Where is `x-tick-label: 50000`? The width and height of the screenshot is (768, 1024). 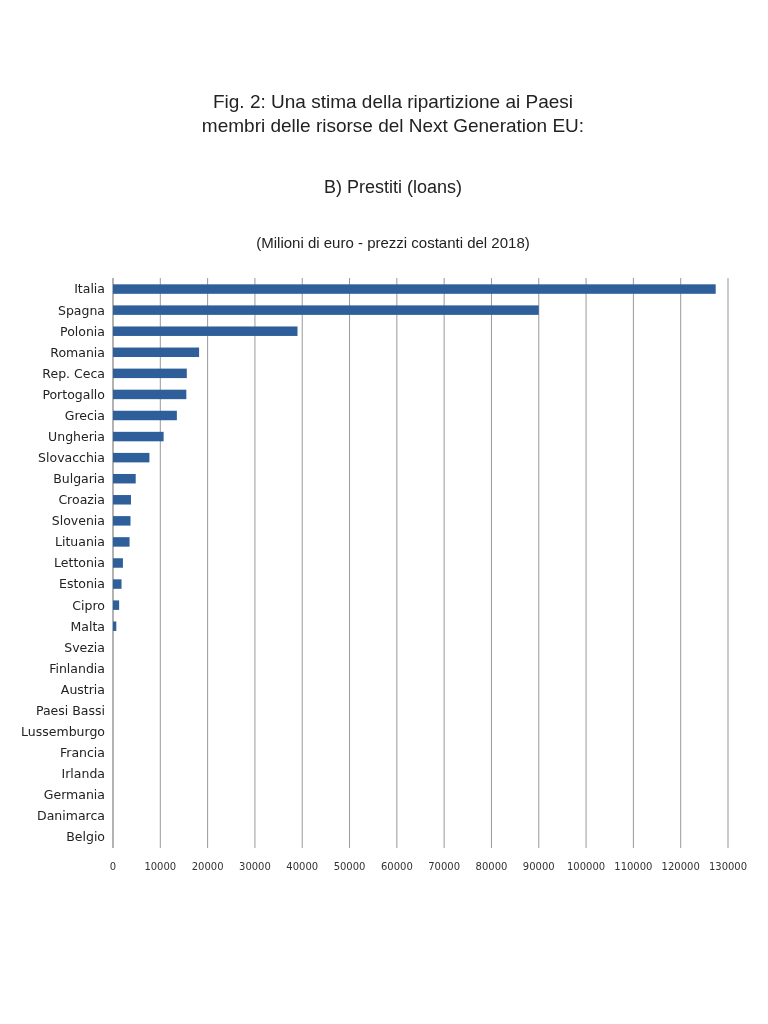
x-tick-label: 50000 is located at coordinates (349, 866).